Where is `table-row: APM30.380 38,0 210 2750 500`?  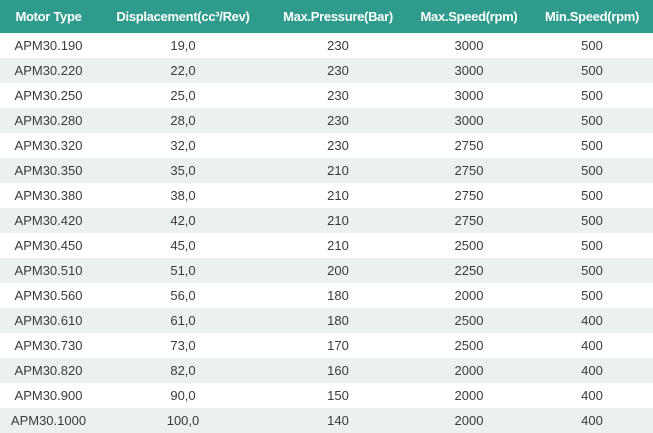 table-row: APM30.380 38,0 210 2750 500 is located at coordinates (326, 195).